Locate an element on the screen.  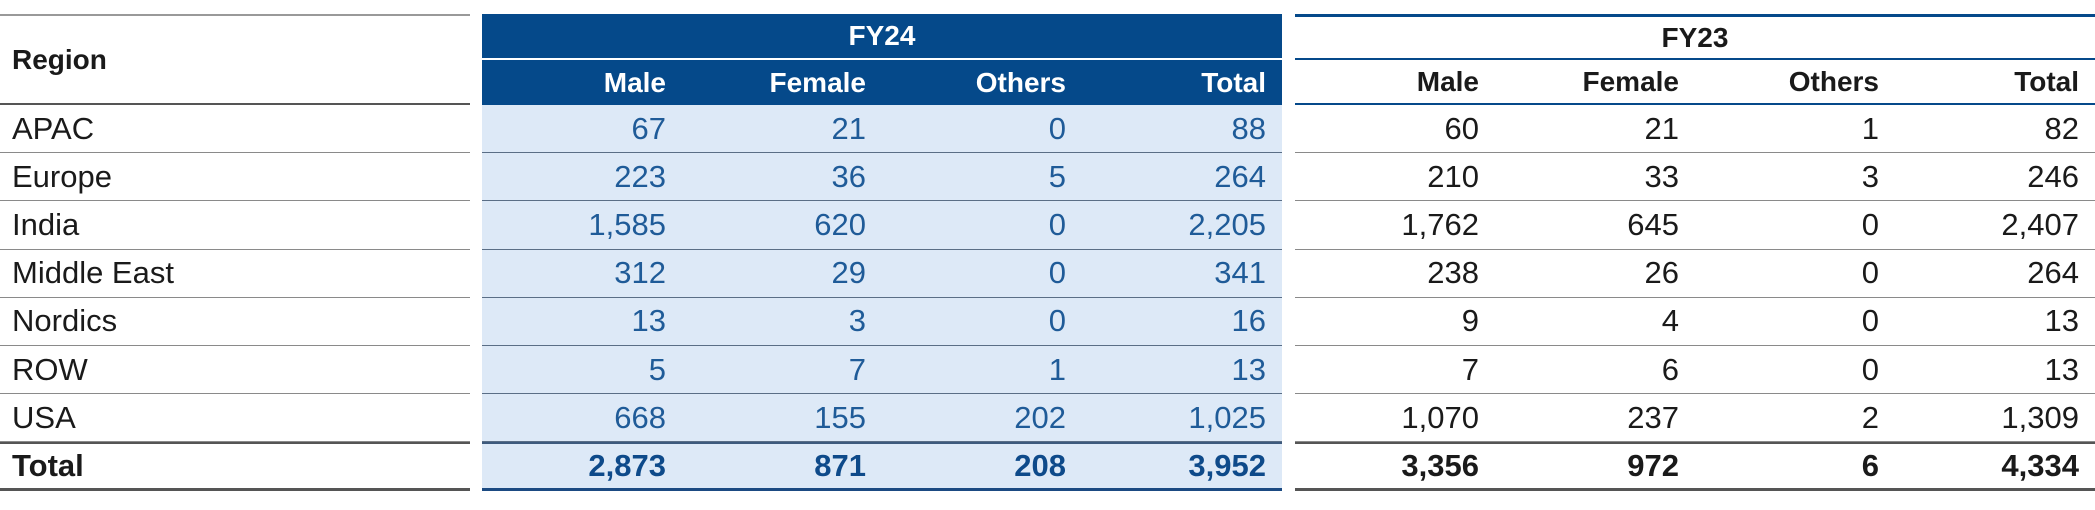
fy24-grand-total: 3,952 is located at coordinates (1227, 465).